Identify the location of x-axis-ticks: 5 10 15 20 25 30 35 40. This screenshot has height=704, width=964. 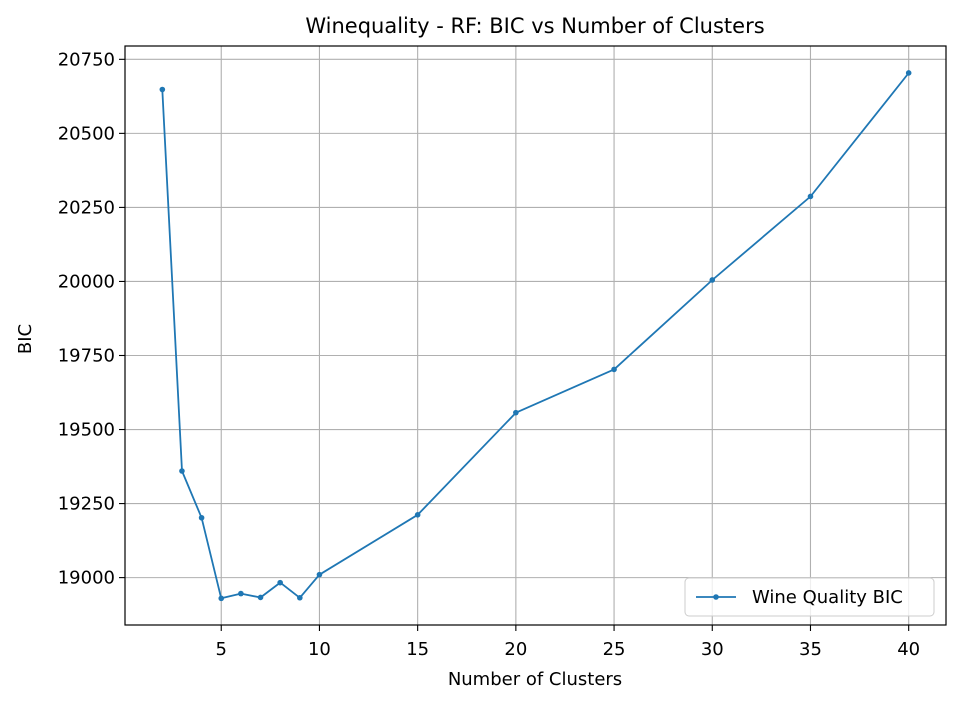
(568, 642).